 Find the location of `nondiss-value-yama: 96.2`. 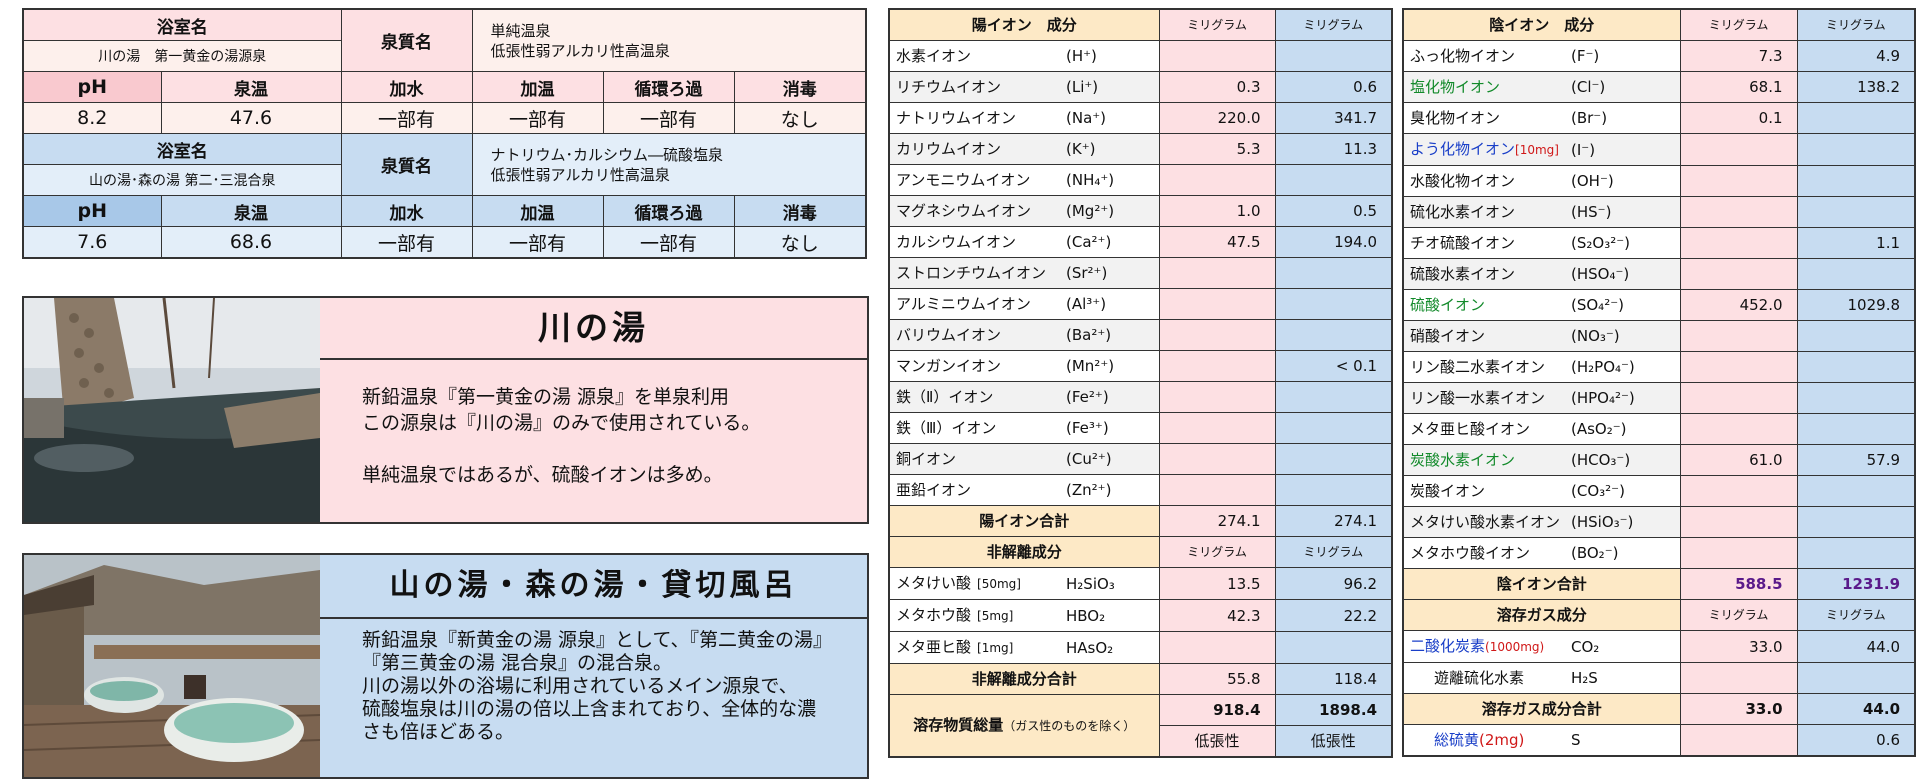

nondiss-value-yama: 96.2 is located at coordinates (1333, 583).